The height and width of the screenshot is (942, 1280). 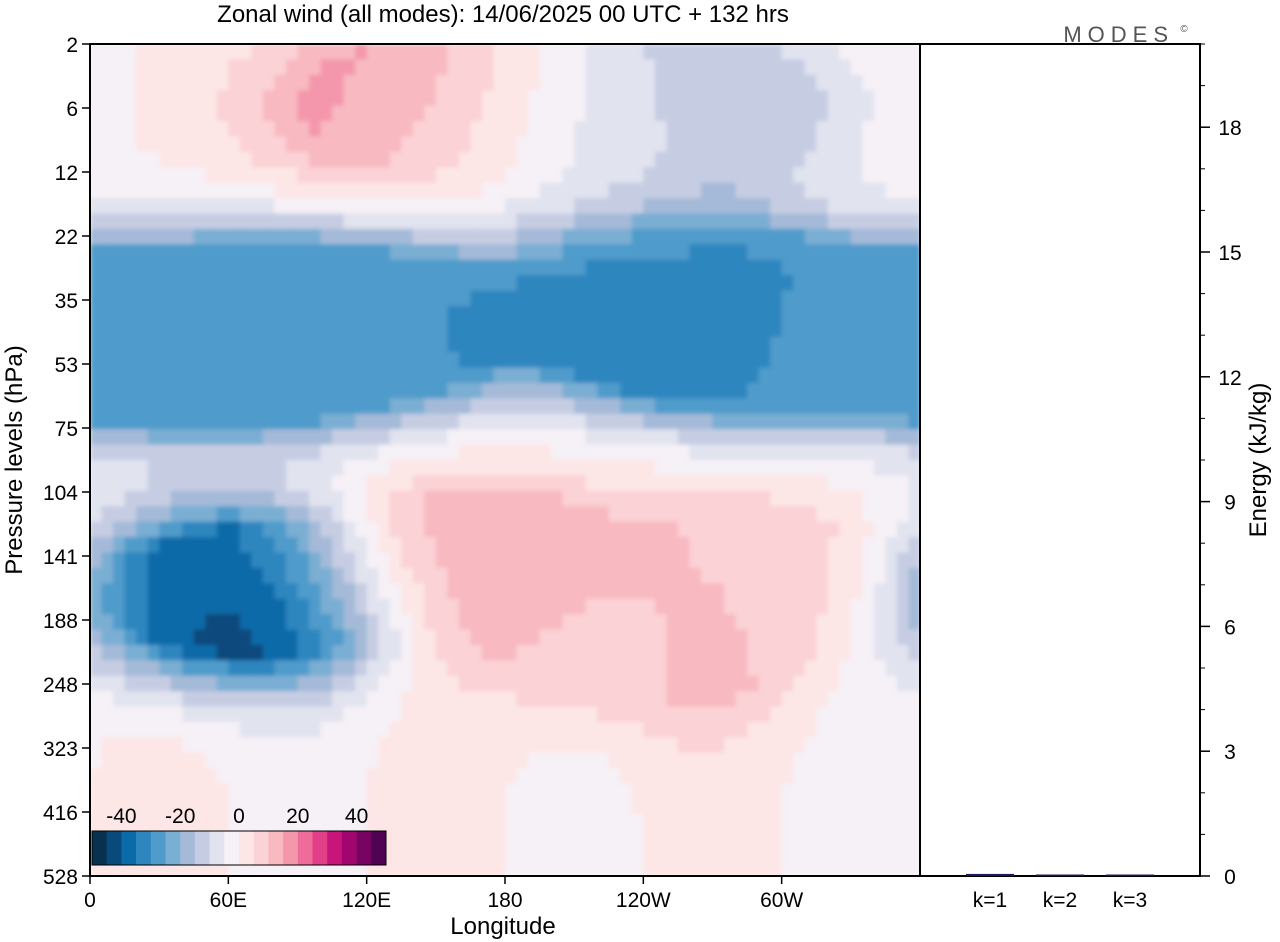 What do you see at coordinates (990, 874) in the screenshot?
I see `energy-bar` at bounding box center [990, 874].